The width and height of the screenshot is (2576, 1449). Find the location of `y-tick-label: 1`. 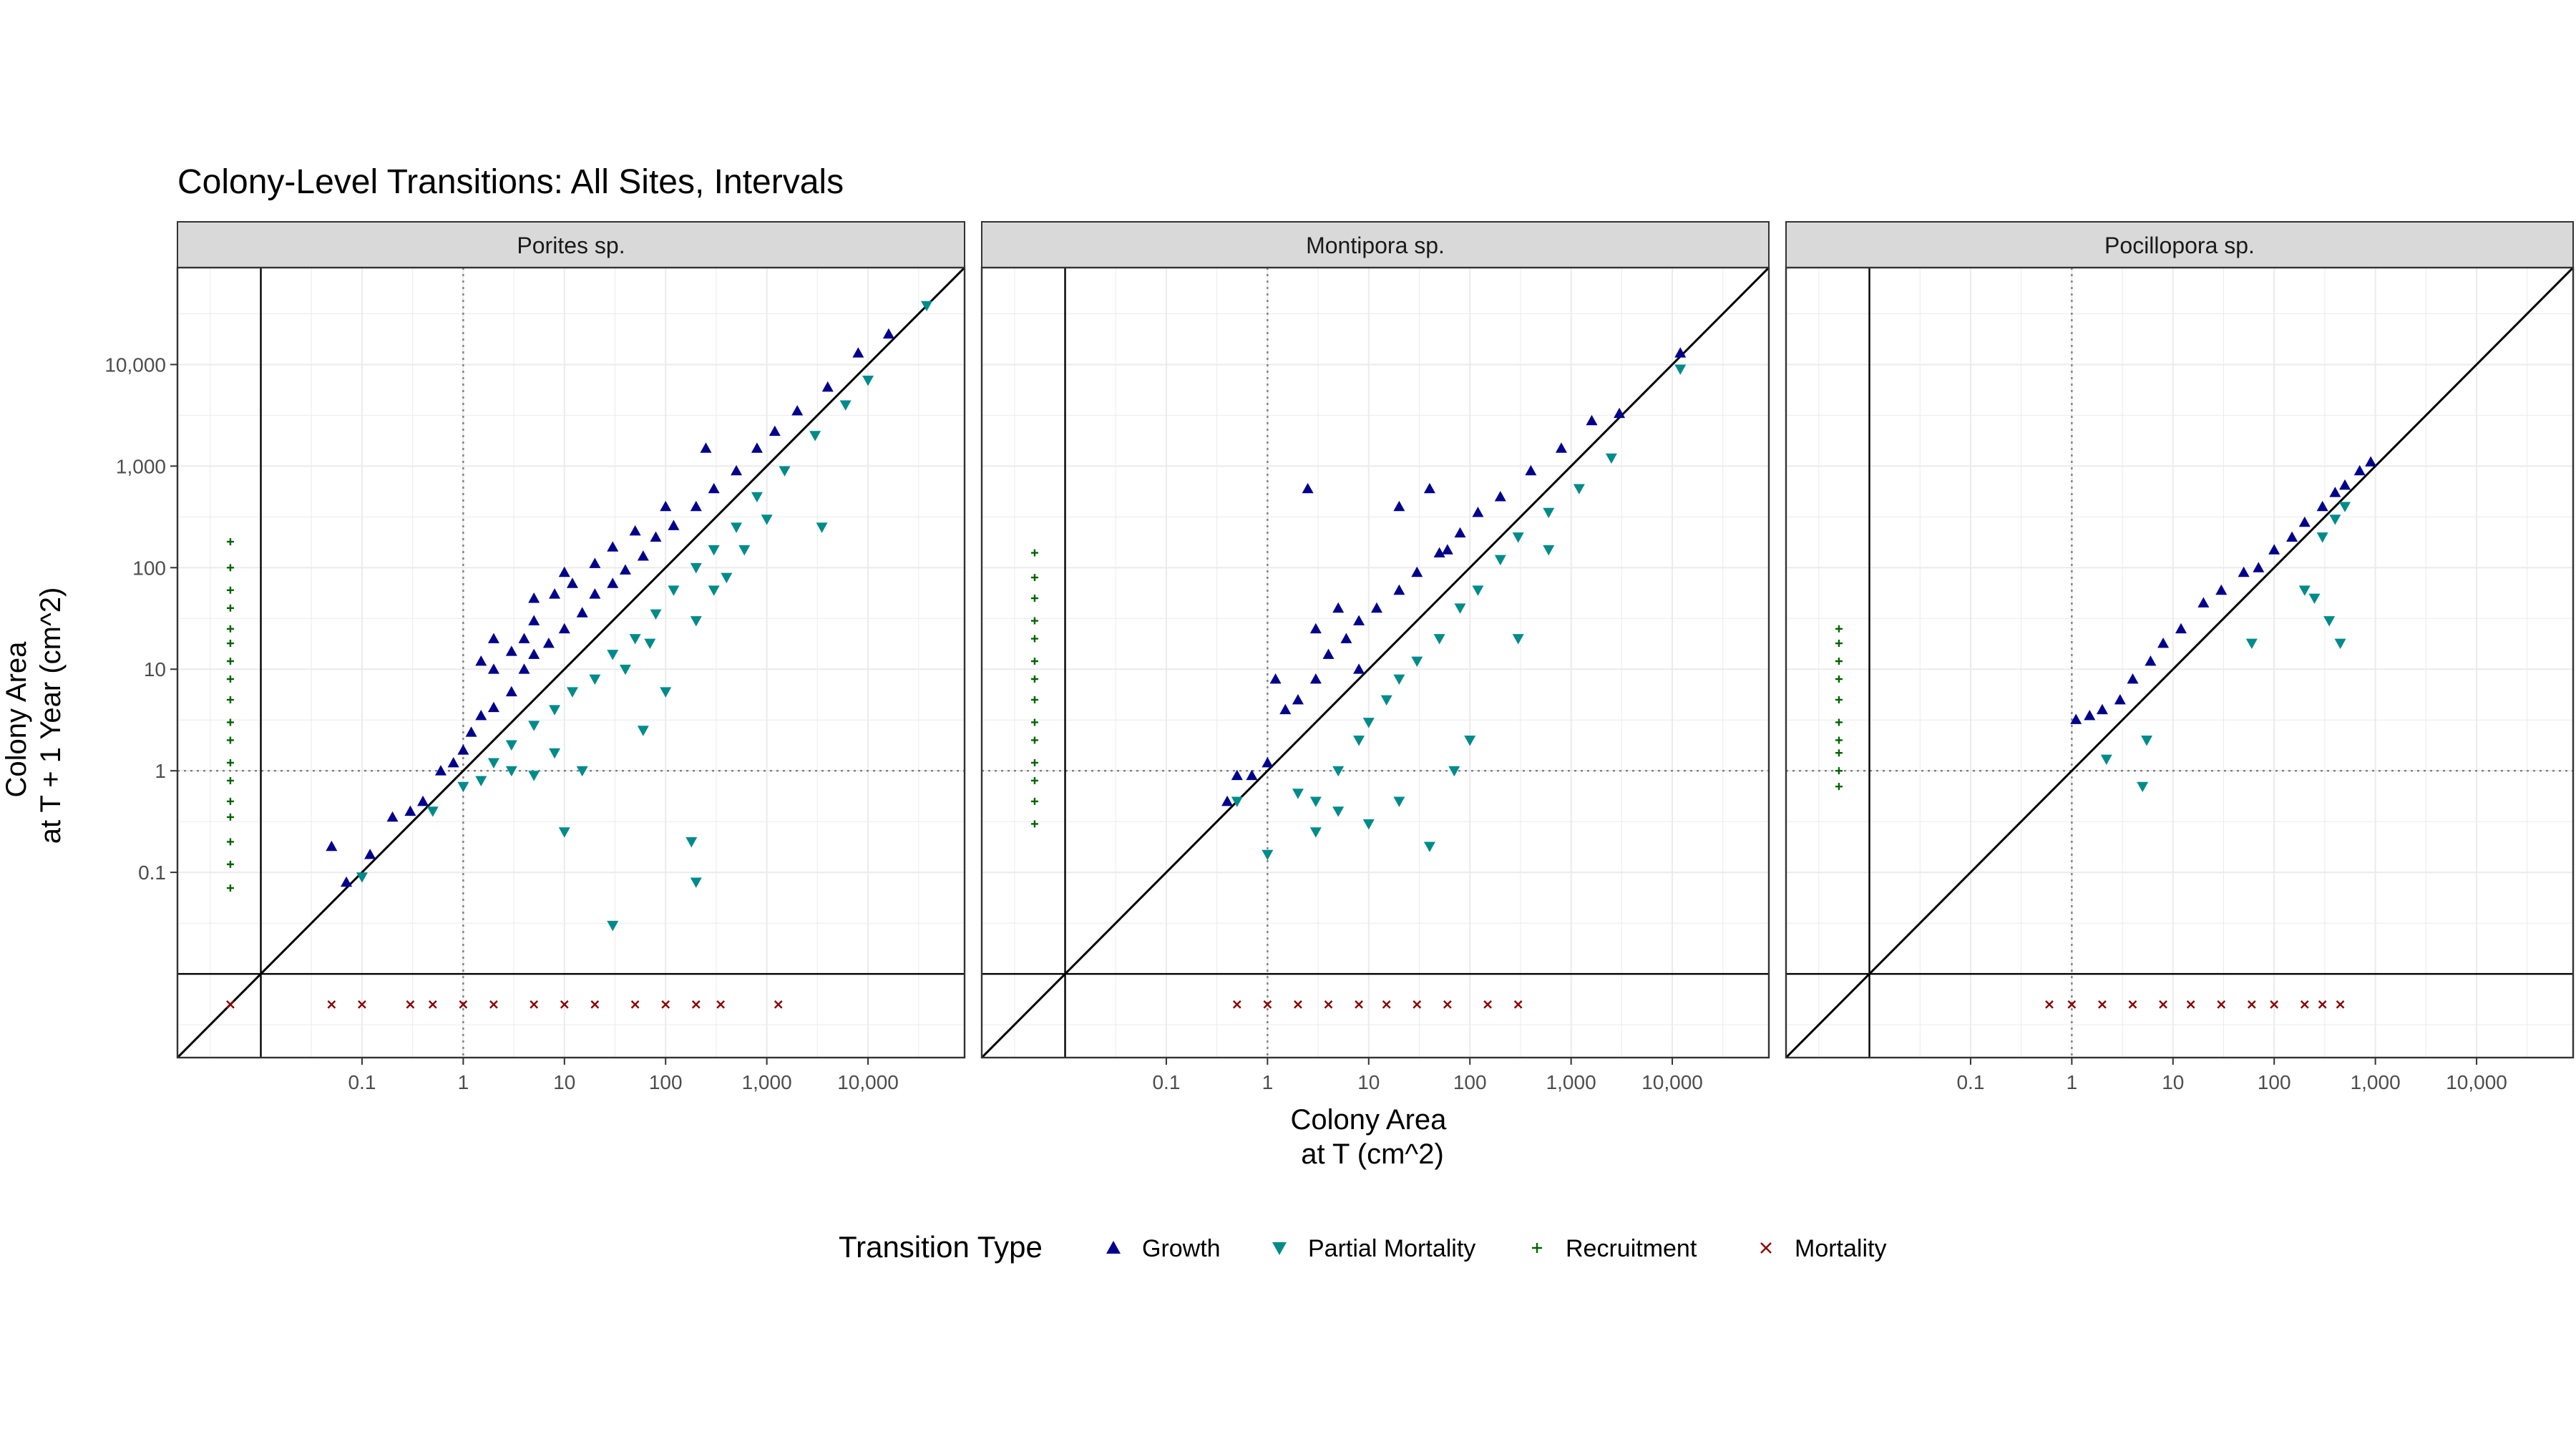

y-tick-label: 1 is located at coordinates (160, 771).